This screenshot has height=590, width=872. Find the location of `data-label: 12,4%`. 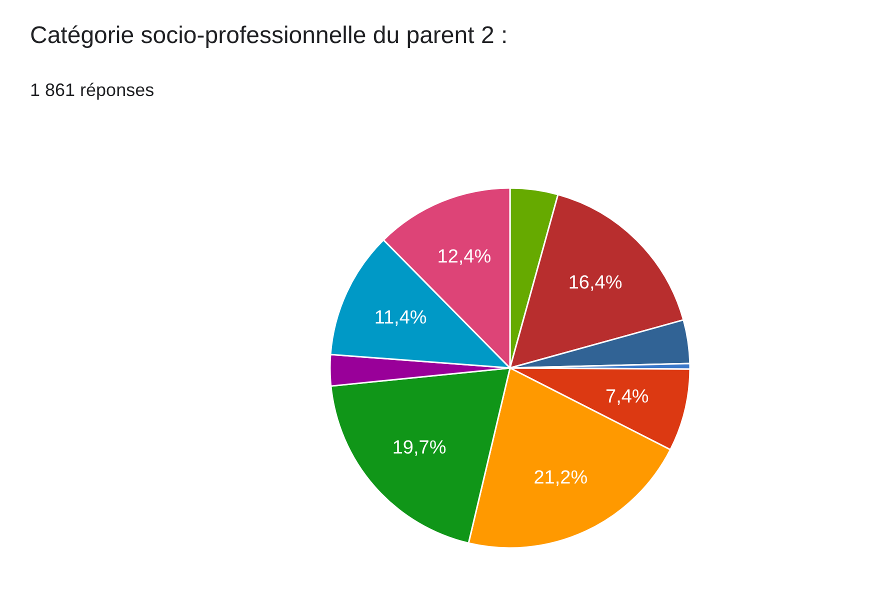

data-label: 12,4% is located at coordinates (464, 257).